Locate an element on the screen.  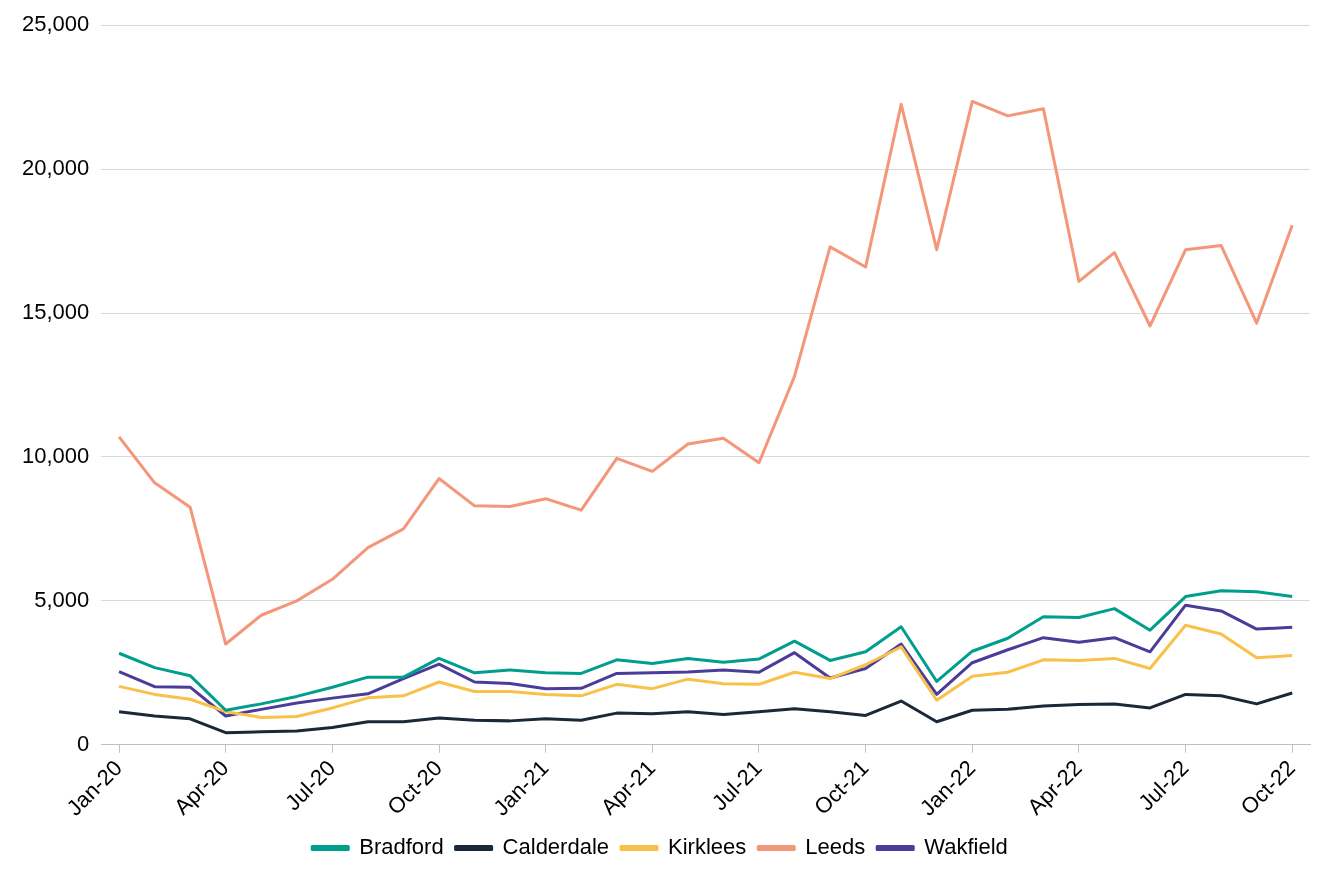
legend-label: Calderdale is located at coordinates (556, 847).